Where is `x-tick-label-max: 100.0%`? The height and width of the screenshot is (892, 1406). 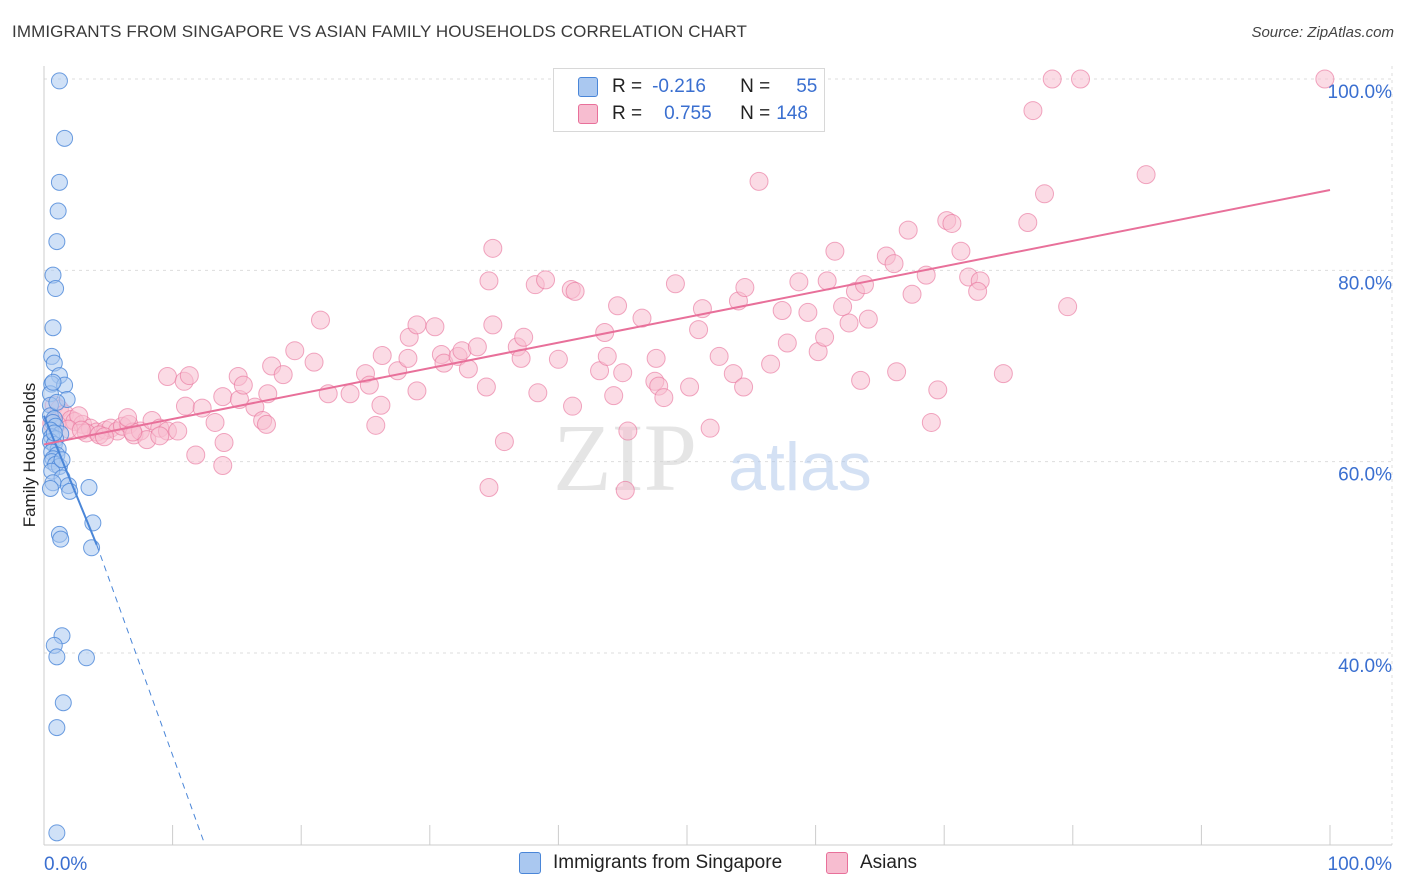 x-tick-label-max: 100.0% is located at coordinates (1360, 864).